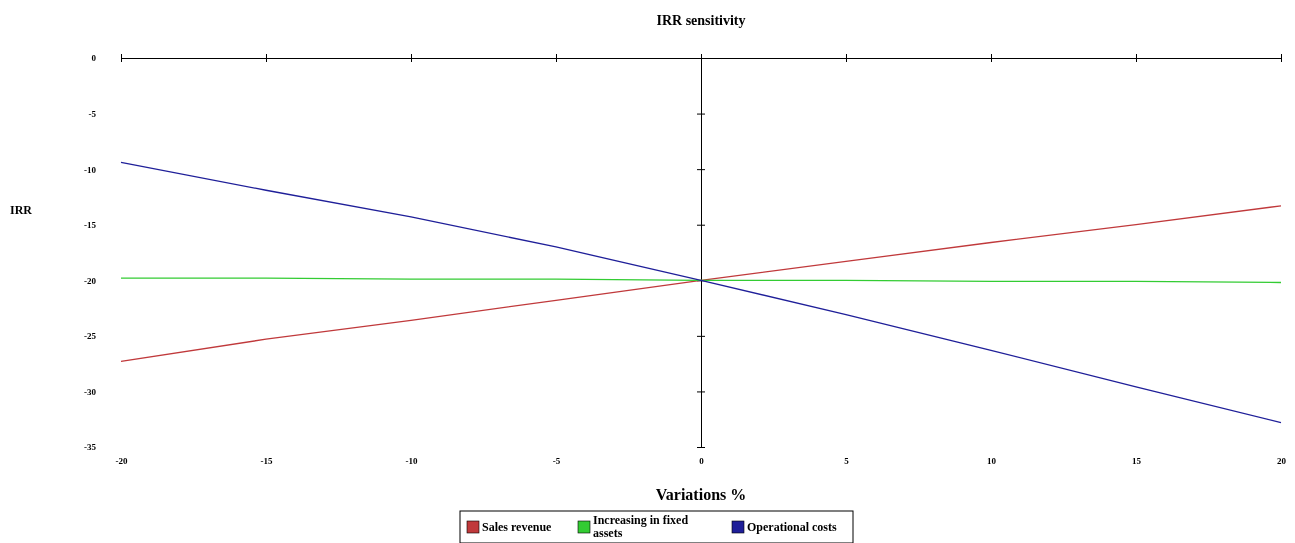  What do you see at coordinates (792, 527) in the screenshot?
I see `legend-label: Operational costs` at bounding box center [792, 527].